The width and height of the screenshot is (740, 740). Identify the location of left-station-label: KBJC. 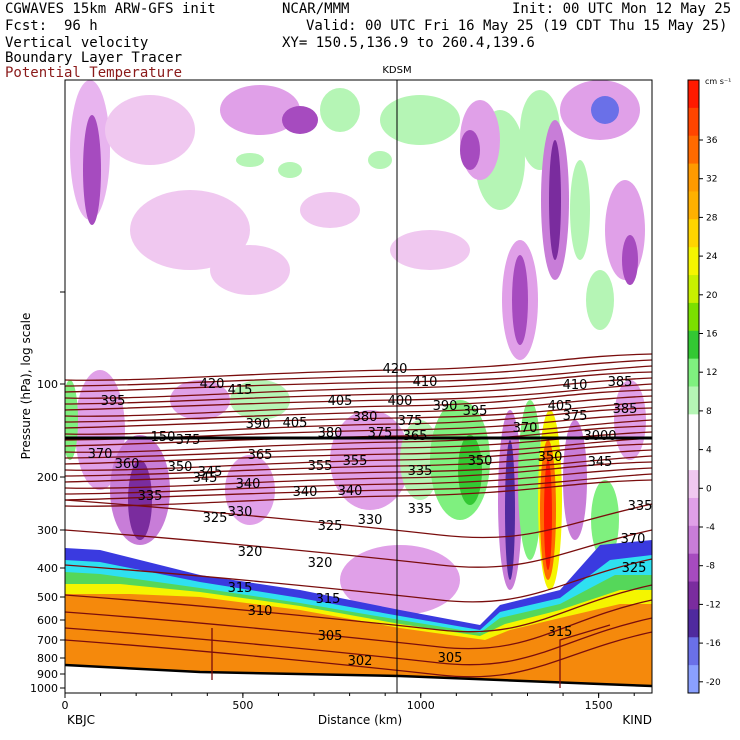
(81, 720).